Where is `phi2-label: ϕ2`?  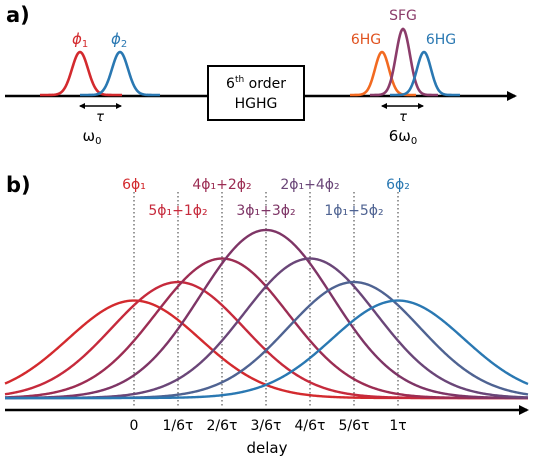 phi2-label: ϕ2 is located at coordinates (119, 40).